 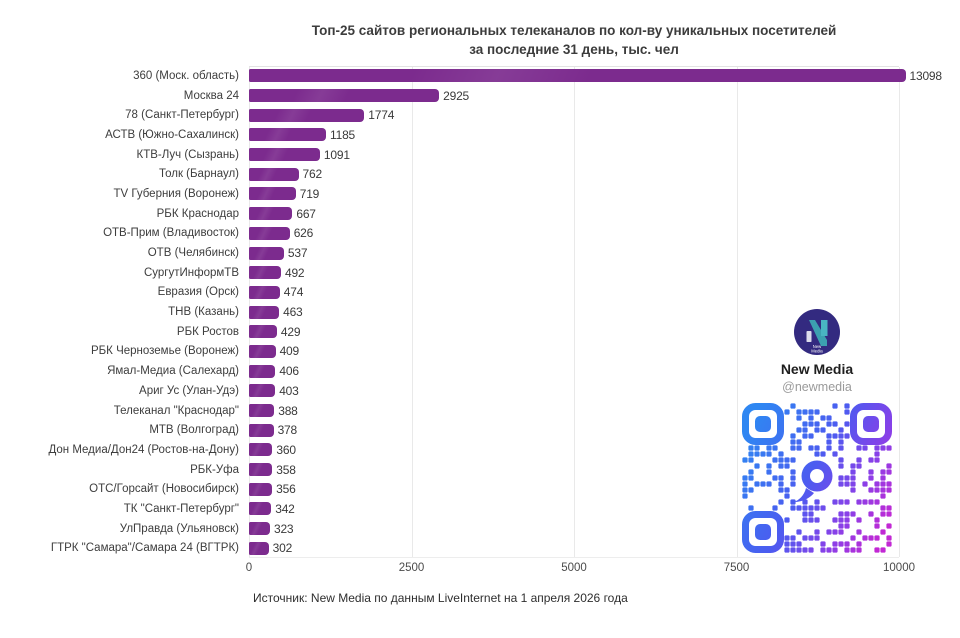 I want to click on value-label: 762, so click(x=312, y=174).